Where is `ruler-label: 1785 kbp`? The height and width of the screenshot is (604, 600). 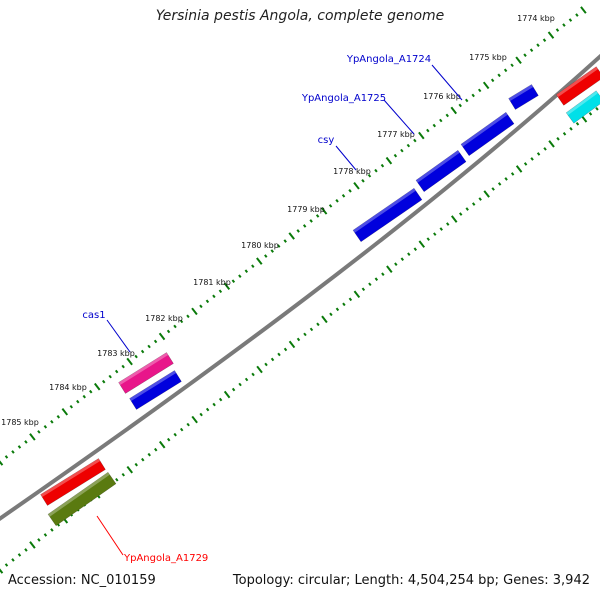 ruler-label: 1785 kbp is located at coordinates (20, 422).